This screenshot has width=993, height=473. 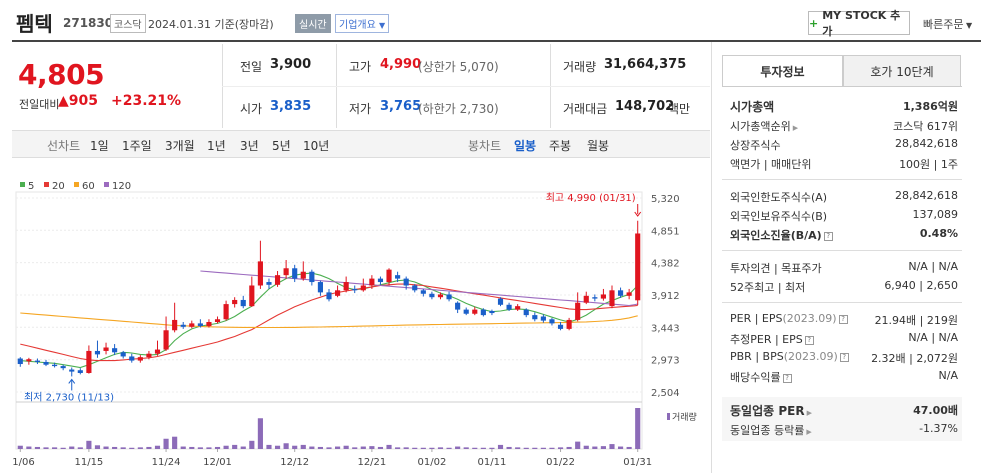 What do you see at coordinates (249, 146) in the screenshot?
I see `range-3y: 3년` at bounding box center [249, 146].